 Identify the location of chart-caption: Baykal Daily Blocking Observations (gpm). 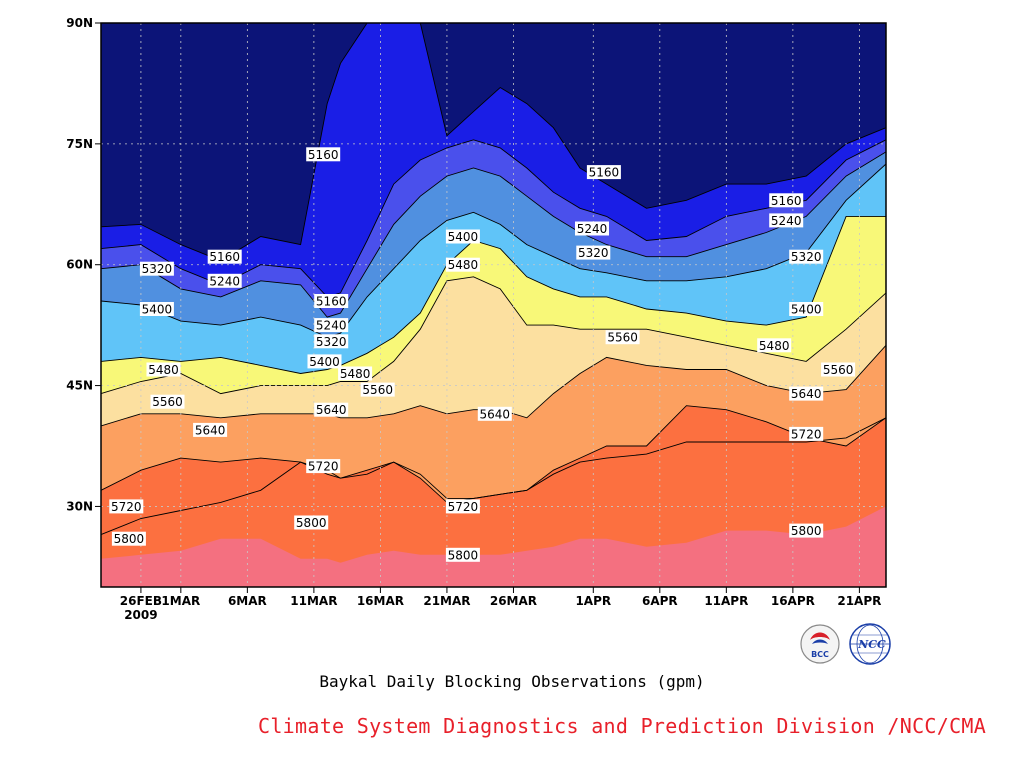
(512, 681).